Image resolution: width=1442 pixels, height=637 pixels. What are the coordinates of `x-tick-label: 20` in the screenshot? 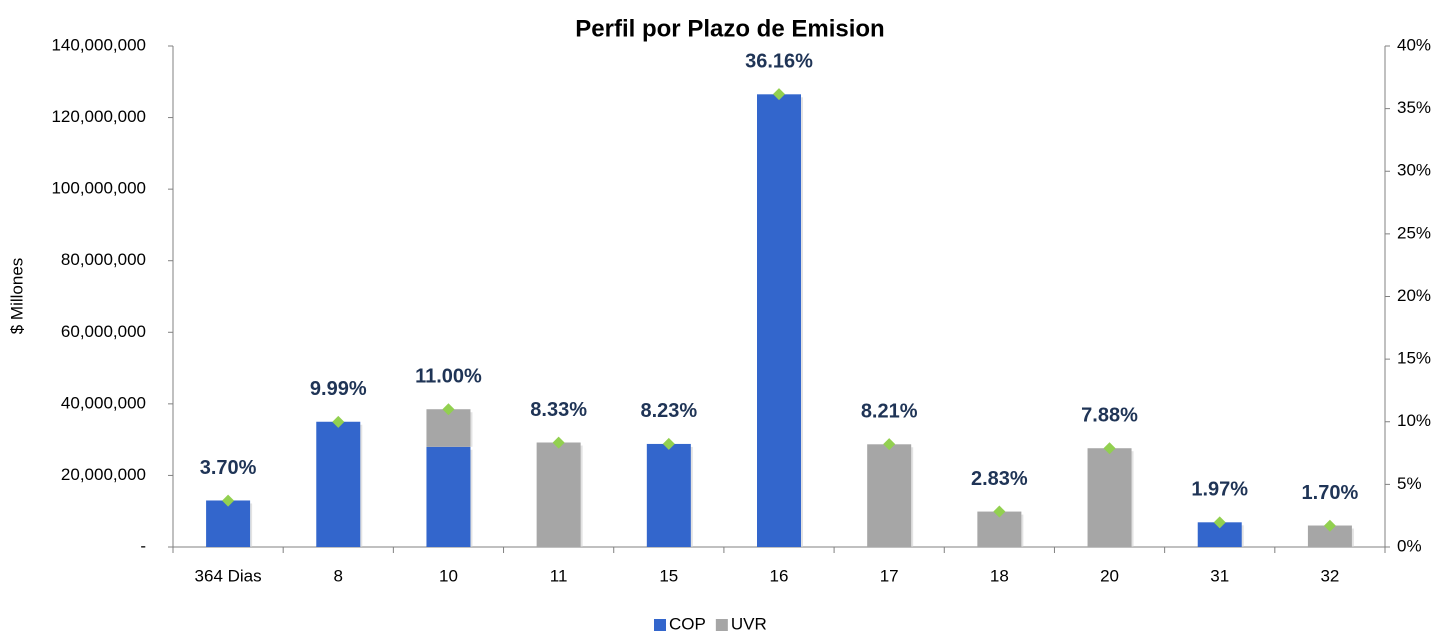 It's located at (1109, 575).